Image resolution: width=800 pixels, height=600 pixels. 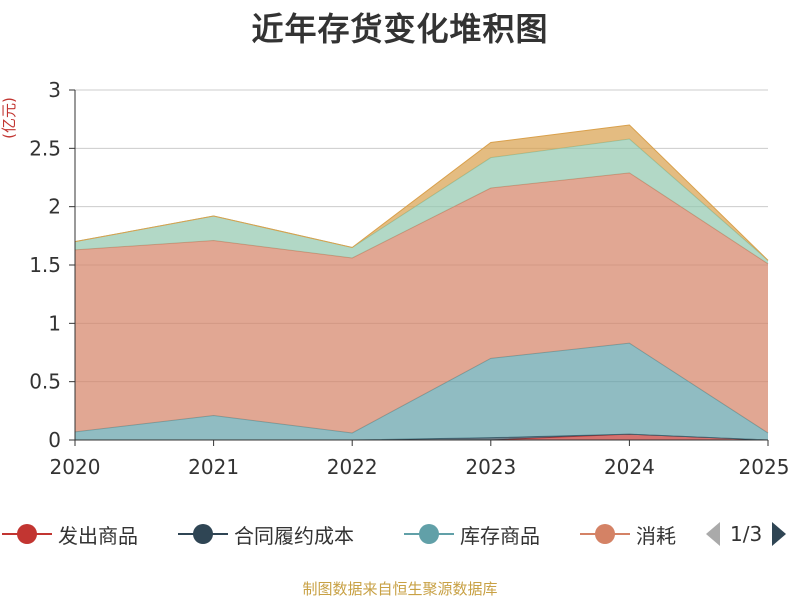 I want to click on chevron-left-icon, so click(x=713, y=534).